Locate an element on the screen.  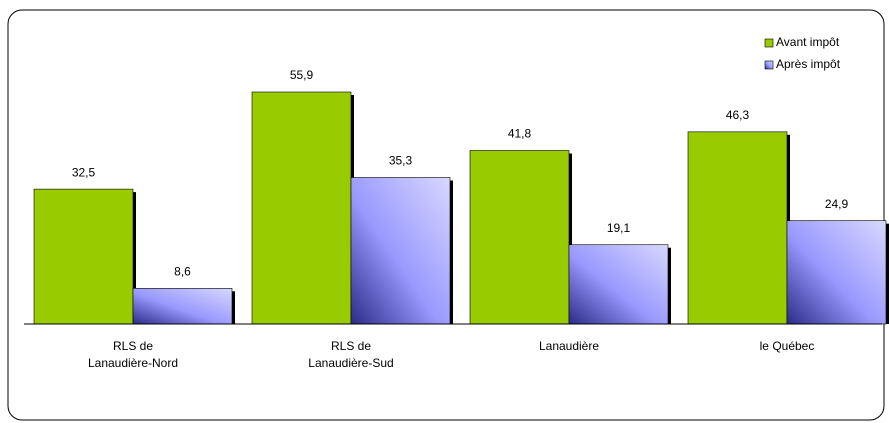
value-label: 8,6 is located at coordinates (182, 271).